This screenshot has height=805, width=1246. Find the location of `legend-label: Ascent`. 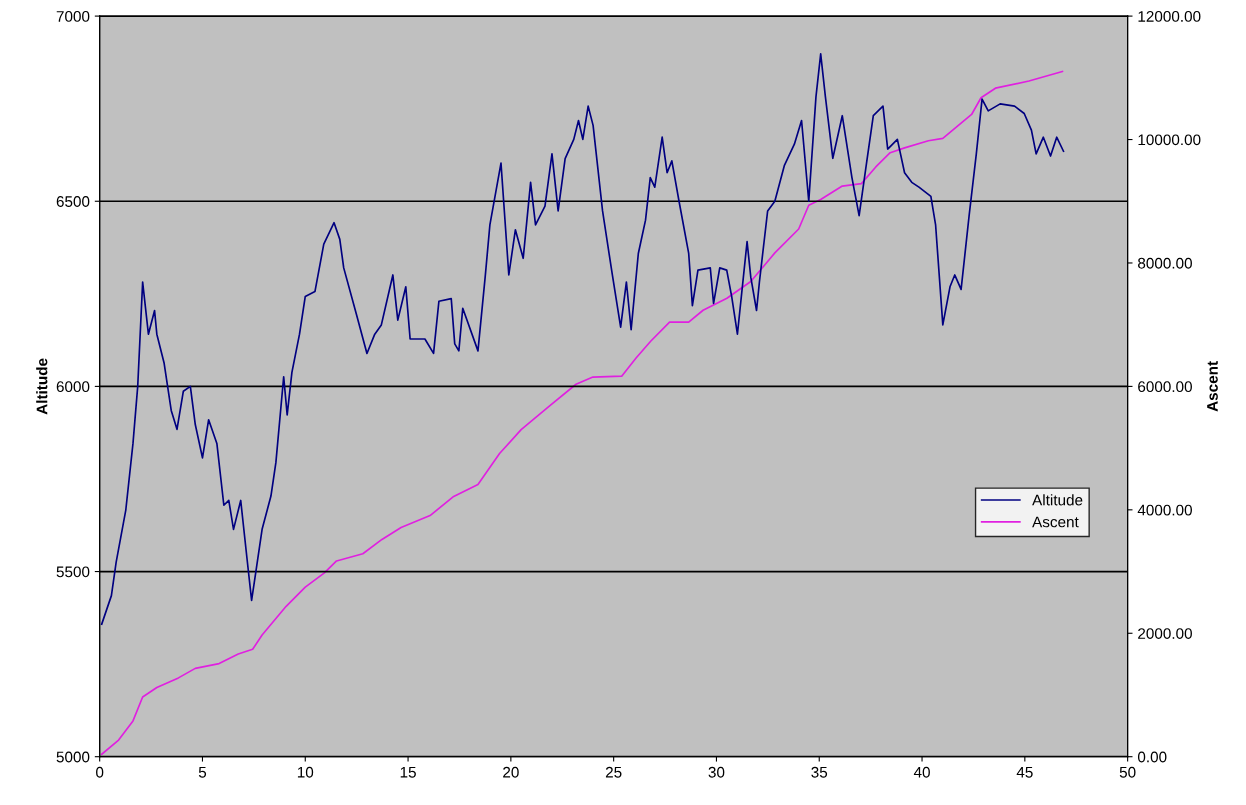

legend-label: Ascent is located at coordinates (1055, 522).